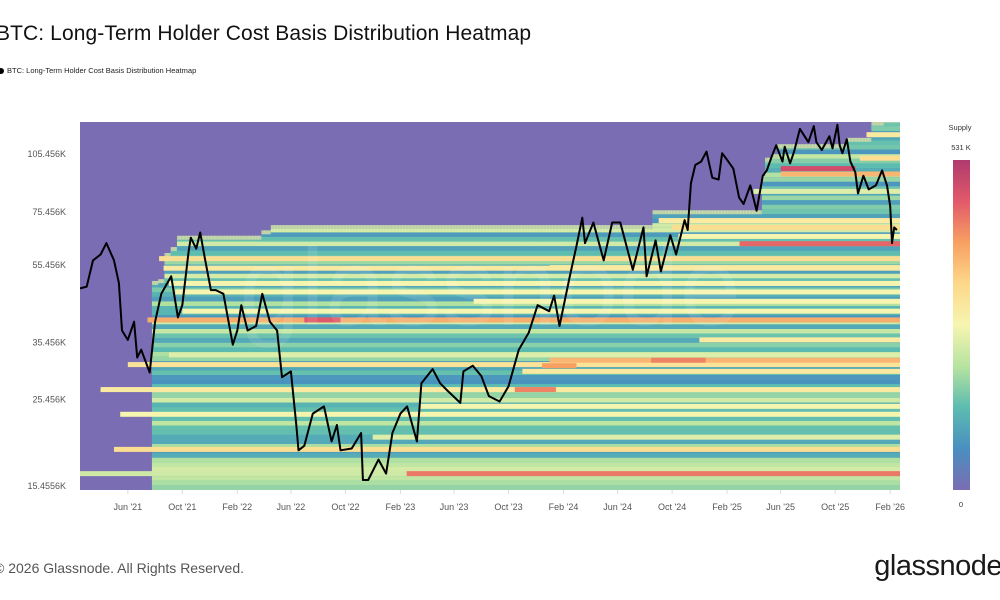 Image resolution: width=1000 pixels, height=600 pixels. I want to click on glassnode-logo: glassnode, so click(937, 566).